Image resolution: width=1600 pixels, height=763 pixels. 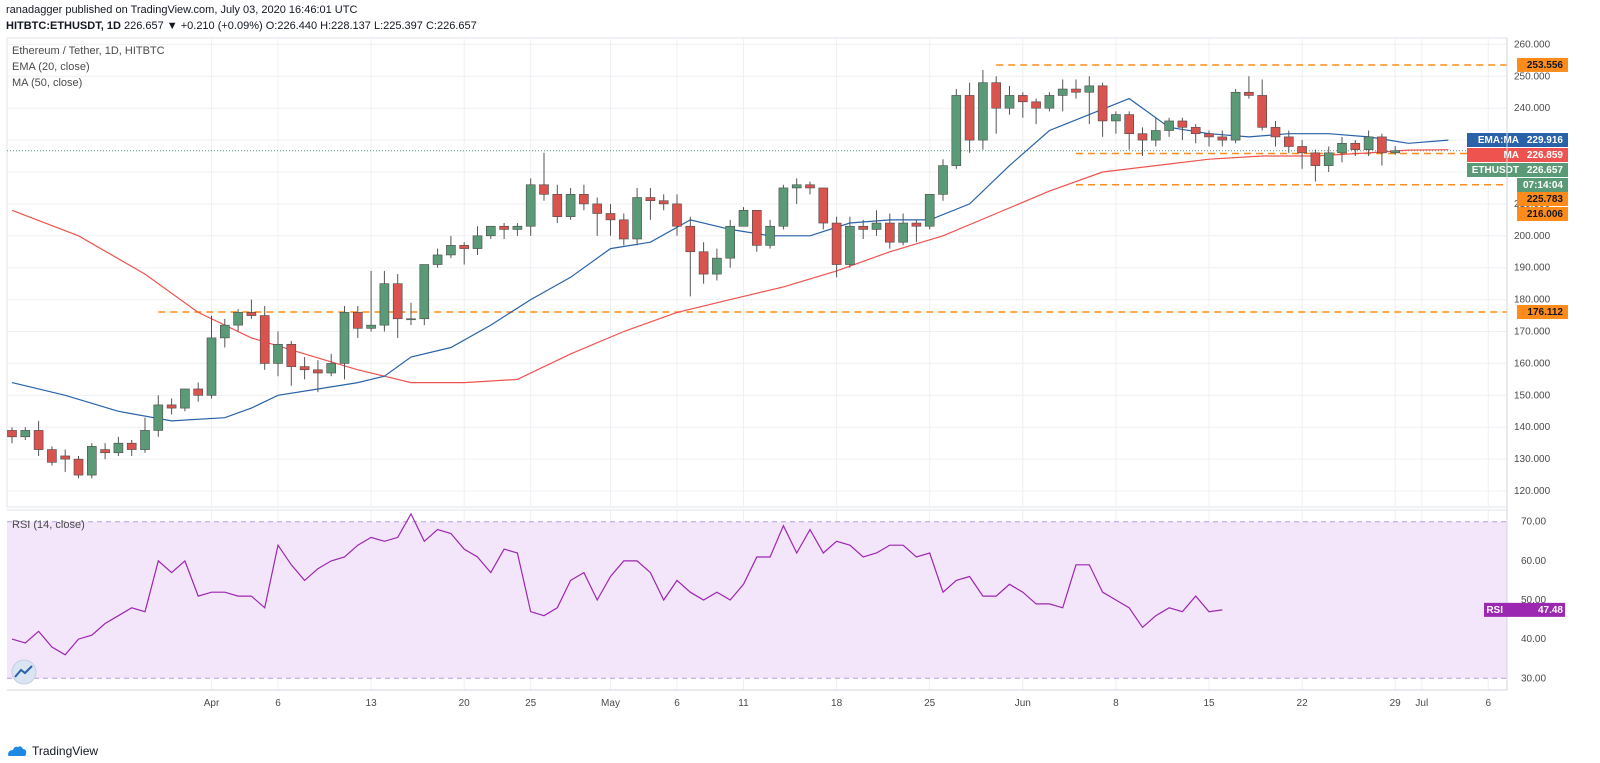 What do you see at coordinates (278, 703) in the screenshot?
I see `time-tick-label: 6` at bounding box center [278, 703].